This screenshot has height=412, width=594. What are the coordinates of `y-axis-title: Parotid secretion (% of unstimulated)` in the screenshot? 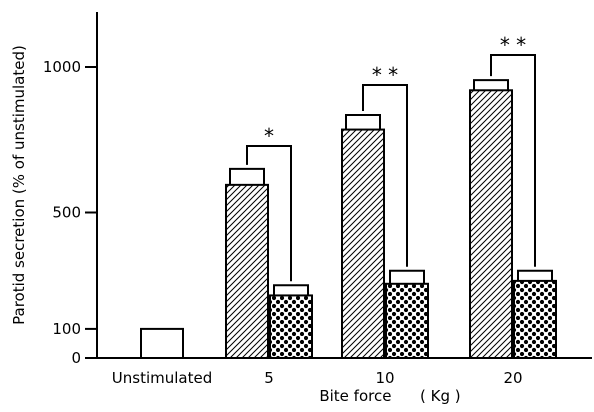 It's located at (19, 185).